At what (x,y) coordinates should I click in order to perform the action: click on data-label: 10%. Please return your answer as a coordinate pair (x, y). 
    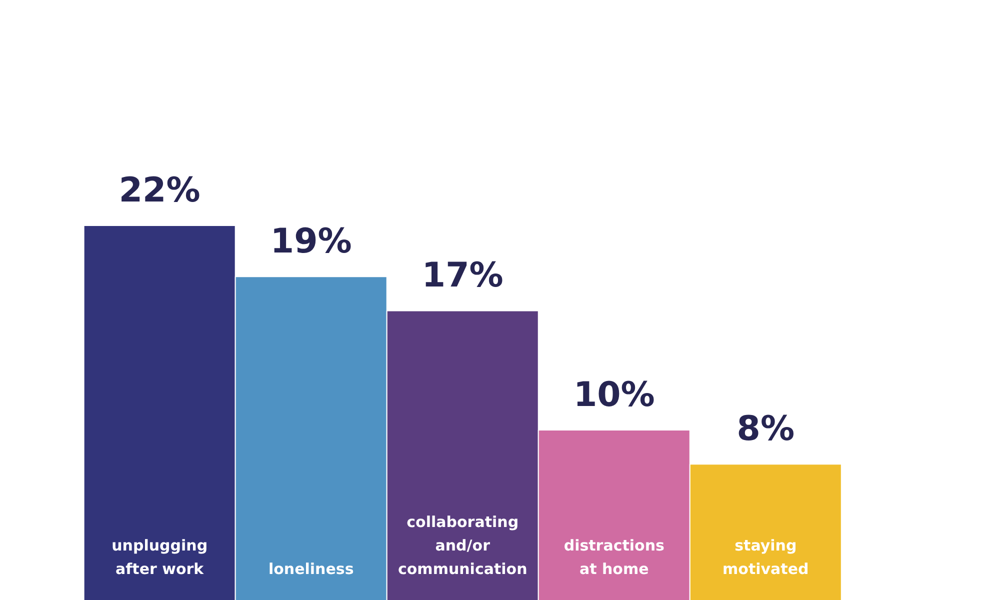
    Looking at the image, I should click on (614, 395).